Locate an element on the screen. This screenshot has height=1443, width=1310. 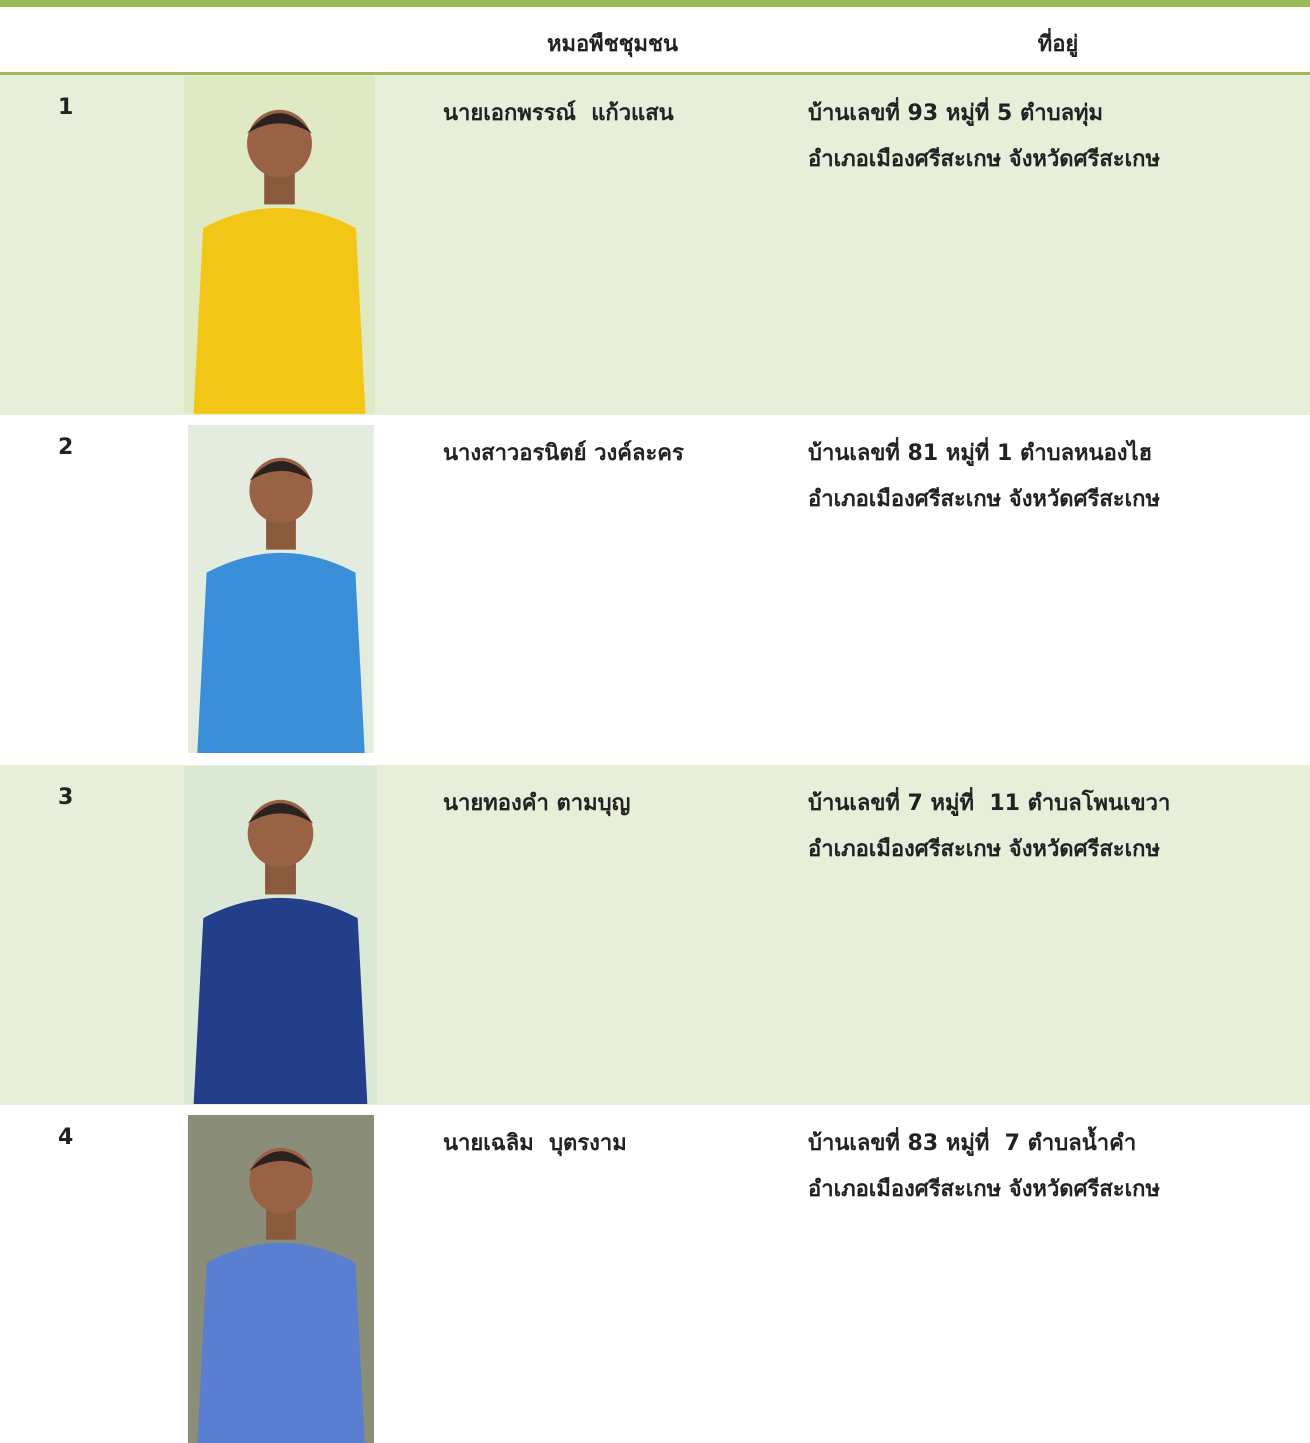
row-number: 2 is located at coordinates (66, 447).